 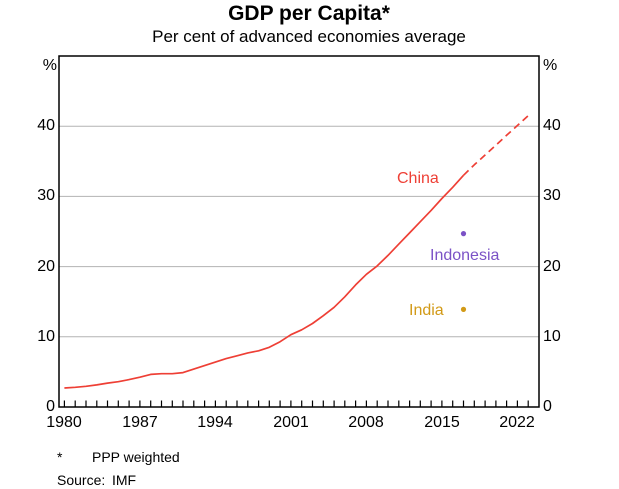 What do you see at coordinates (309, 36) in the screenshot?
I see `chart-subtitle: Per cent of advanced economies average` at bounding box center [309, 36].